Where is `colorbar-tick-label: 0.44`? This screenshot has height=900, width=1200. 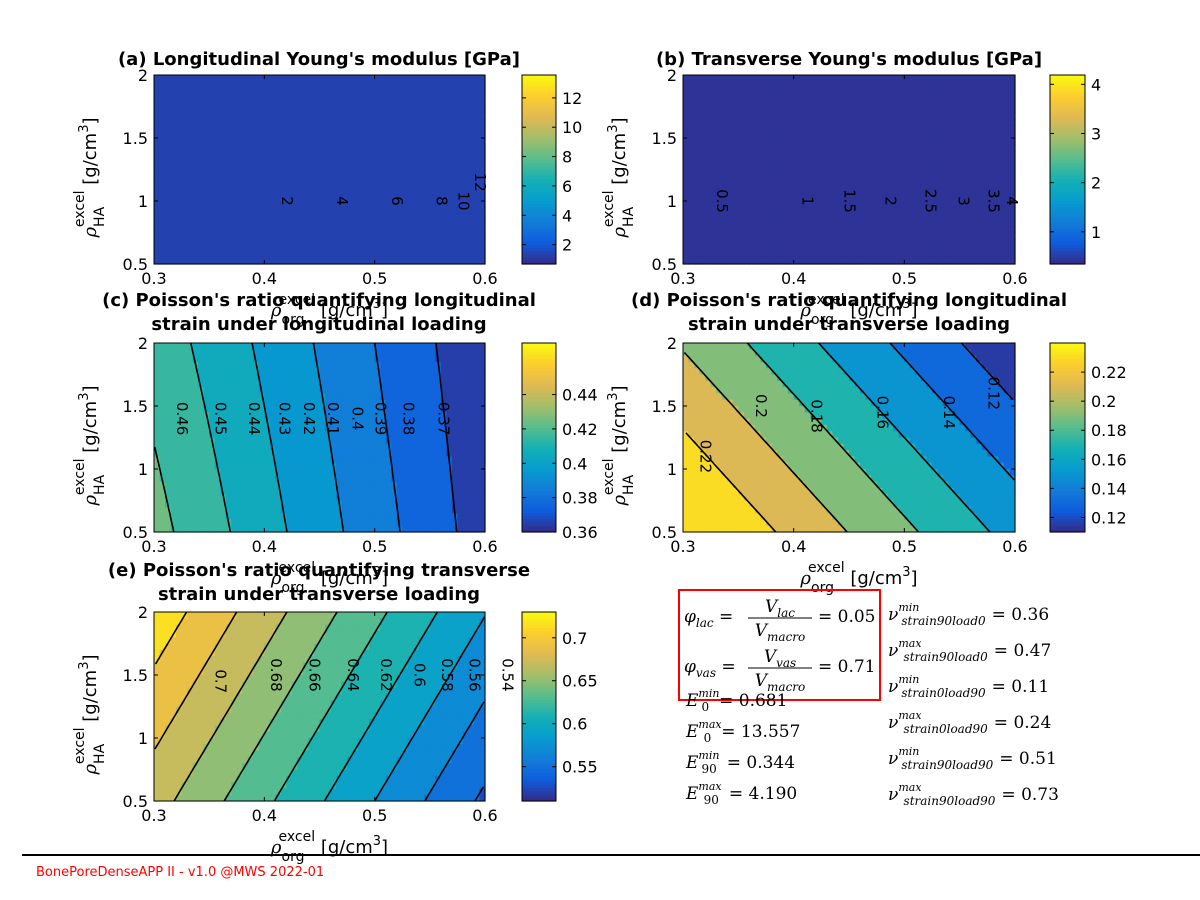 colorbar-tick-label: 0.44 is located at coordinates (580, 395).